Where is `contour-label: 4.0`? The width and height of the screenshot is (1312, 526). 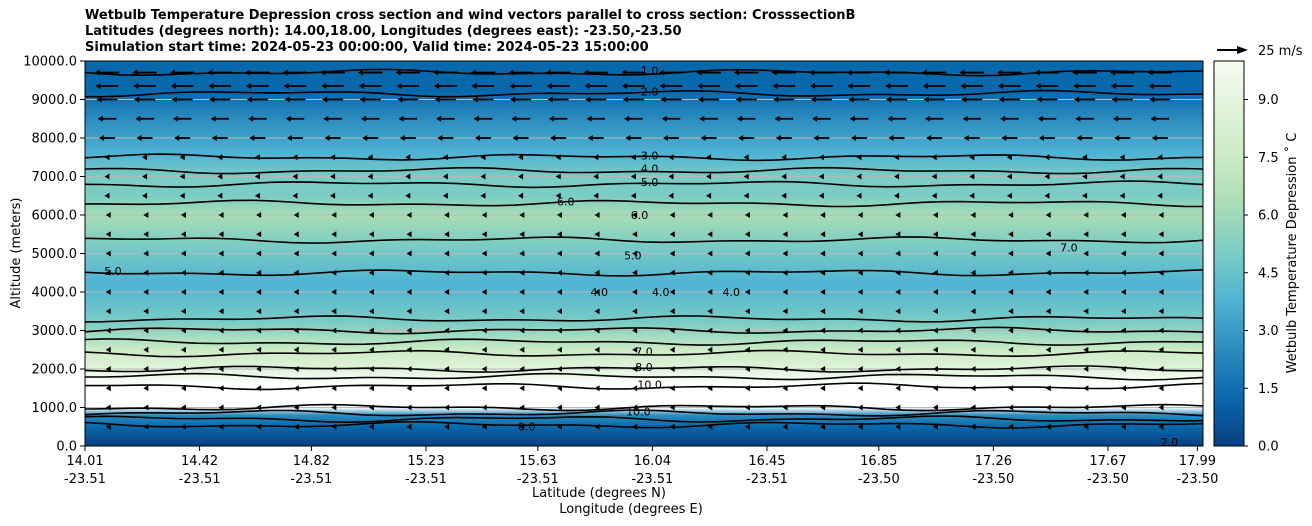
contour-label: 4.0 is located at coordinates (600, 292).